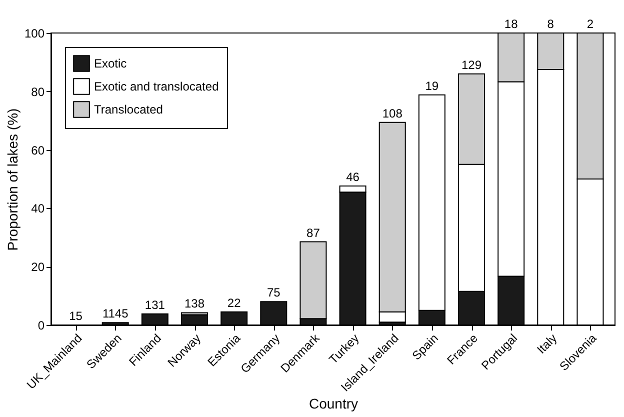 Image resolution: width=624 pixels, height=417 pixels. What do you see at coordinates (38, 150) in the screenshot?
I see `y-tick-label: 60` at bounding box center [38, 150].